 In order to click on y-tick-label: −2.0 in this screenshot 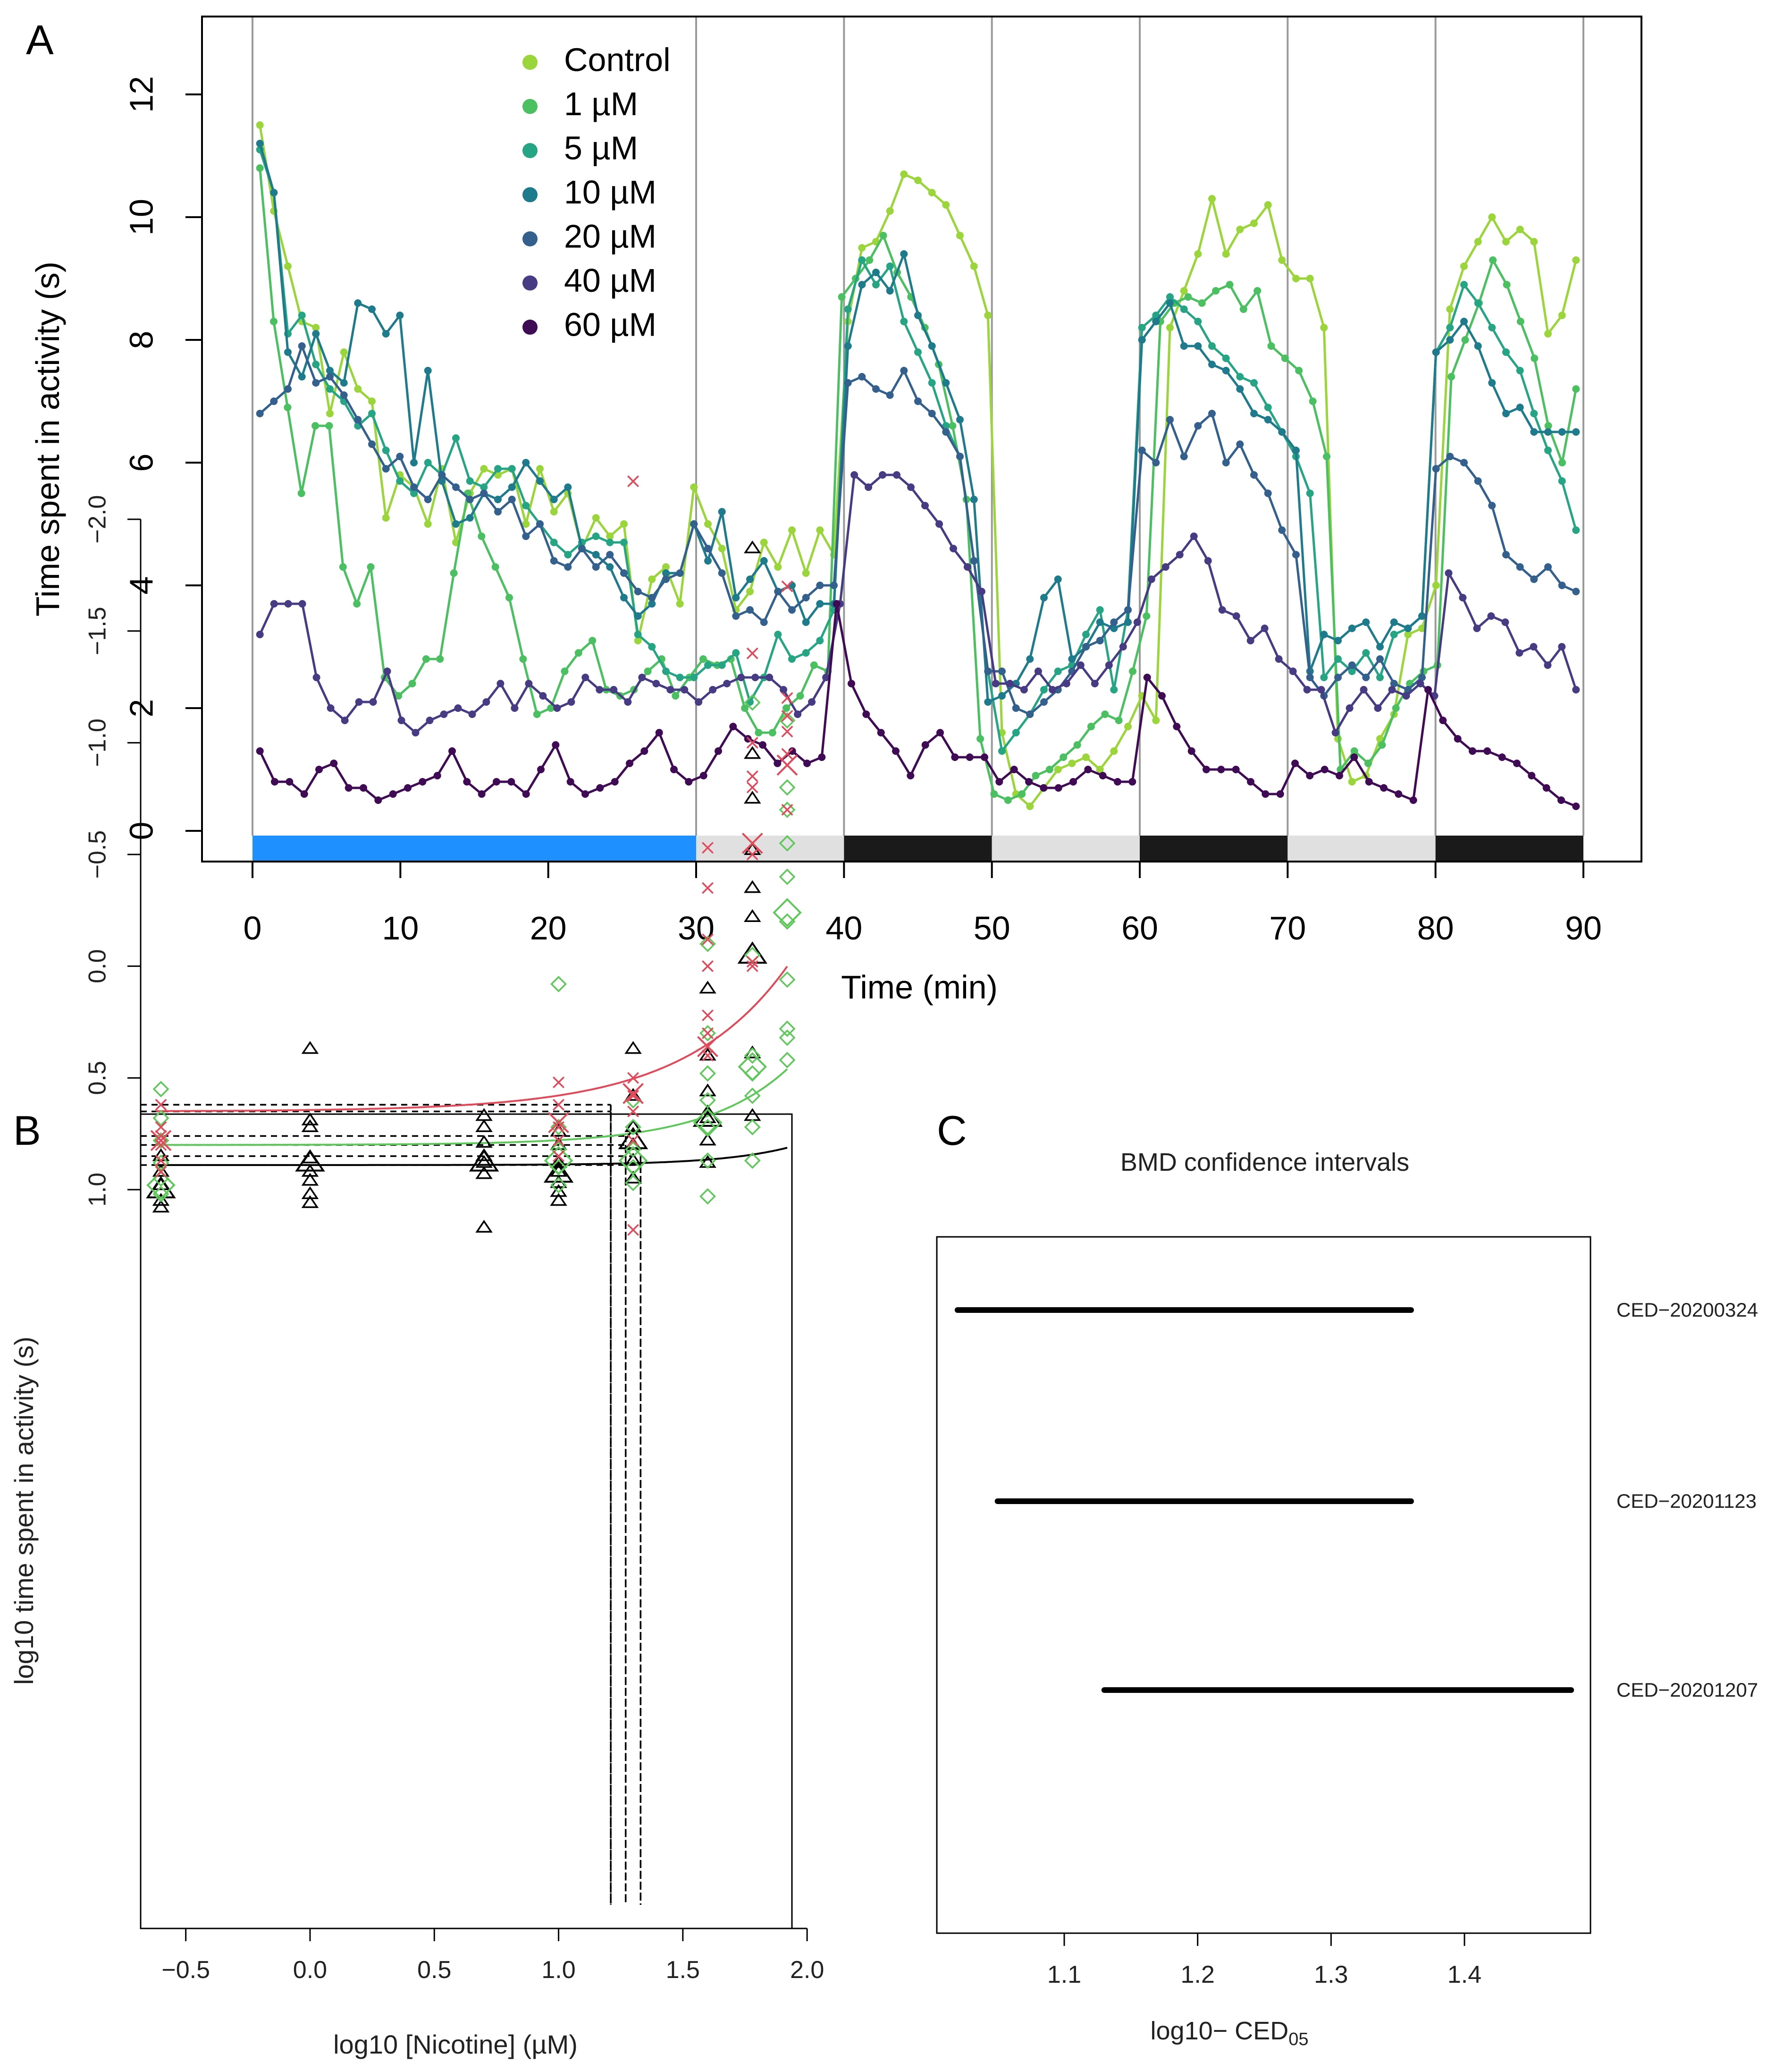, I will do `click(97, 519)`.